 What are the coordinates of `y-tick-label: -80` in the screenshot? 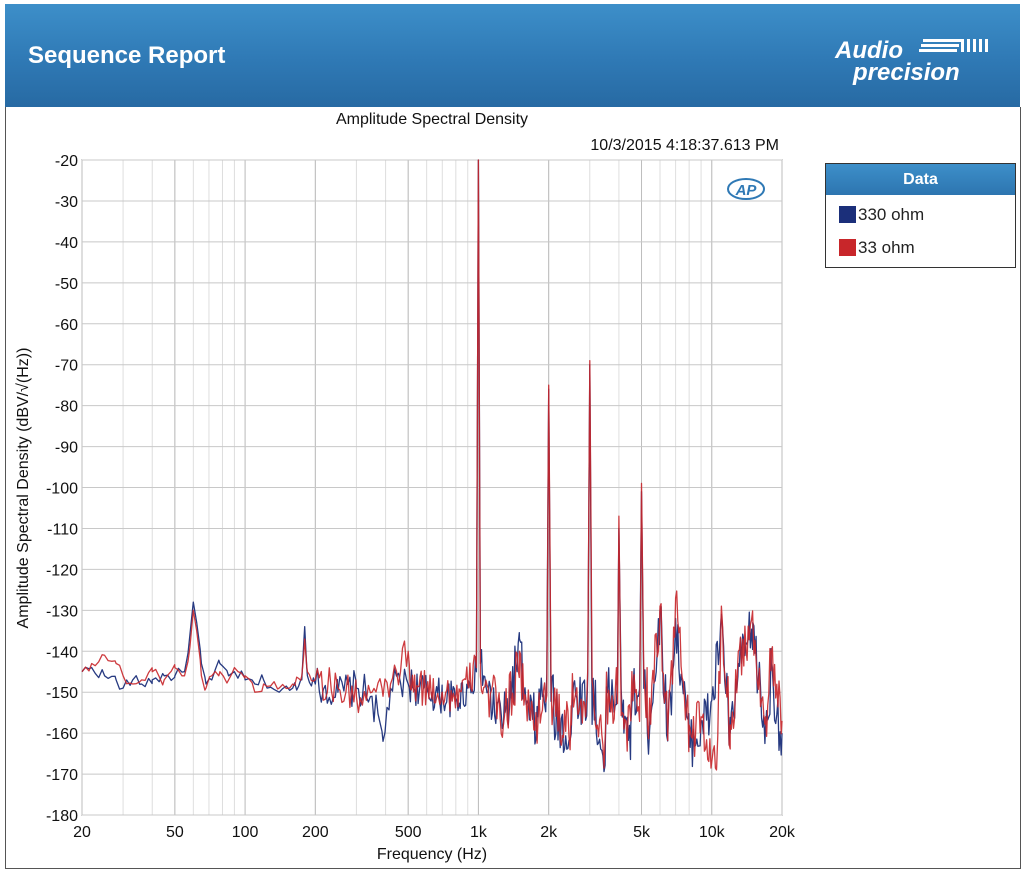 It's located at (66, 407).